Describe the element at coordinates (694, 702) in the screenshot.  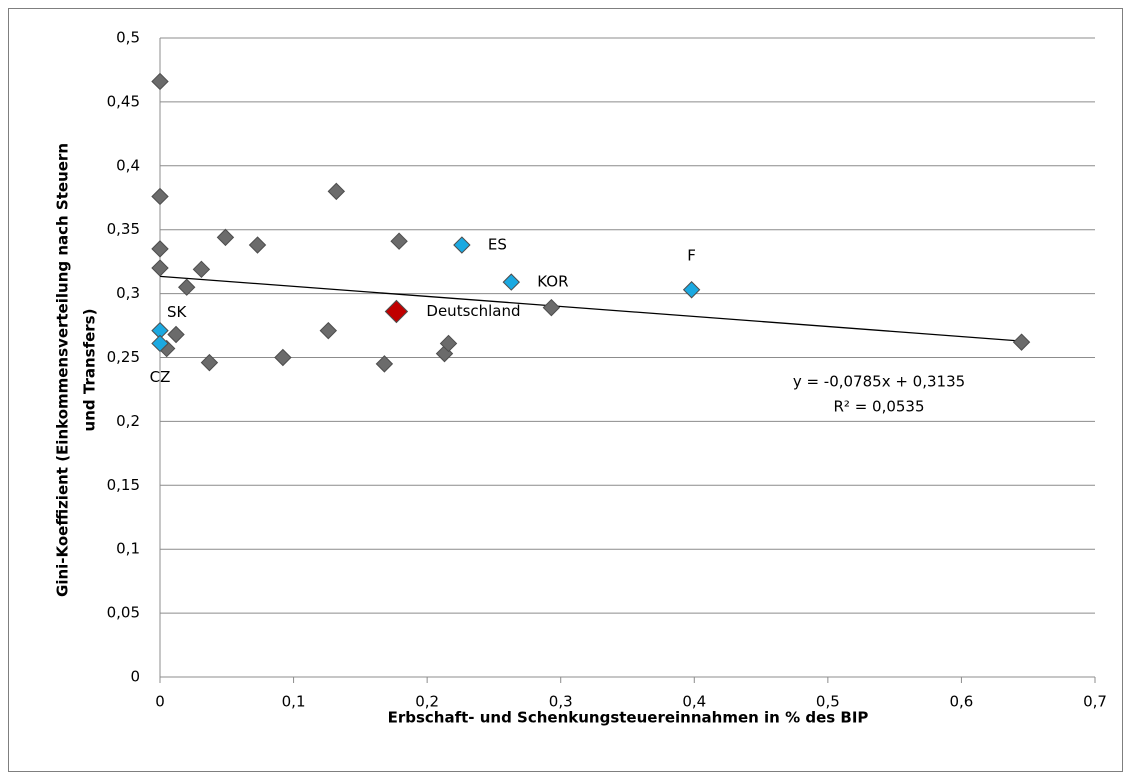
I see `x-tick-label: 0,4` at that location.